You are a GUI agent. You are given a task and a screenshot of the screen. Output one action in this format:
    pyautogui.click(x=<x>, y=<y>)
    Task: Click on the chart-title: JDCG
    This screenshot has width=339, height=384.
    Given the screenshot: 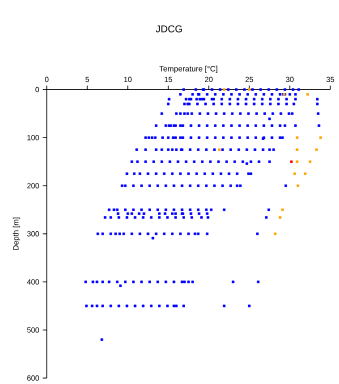 What is the action you would take?
    pyautogui.click(x=169, y=28)
    